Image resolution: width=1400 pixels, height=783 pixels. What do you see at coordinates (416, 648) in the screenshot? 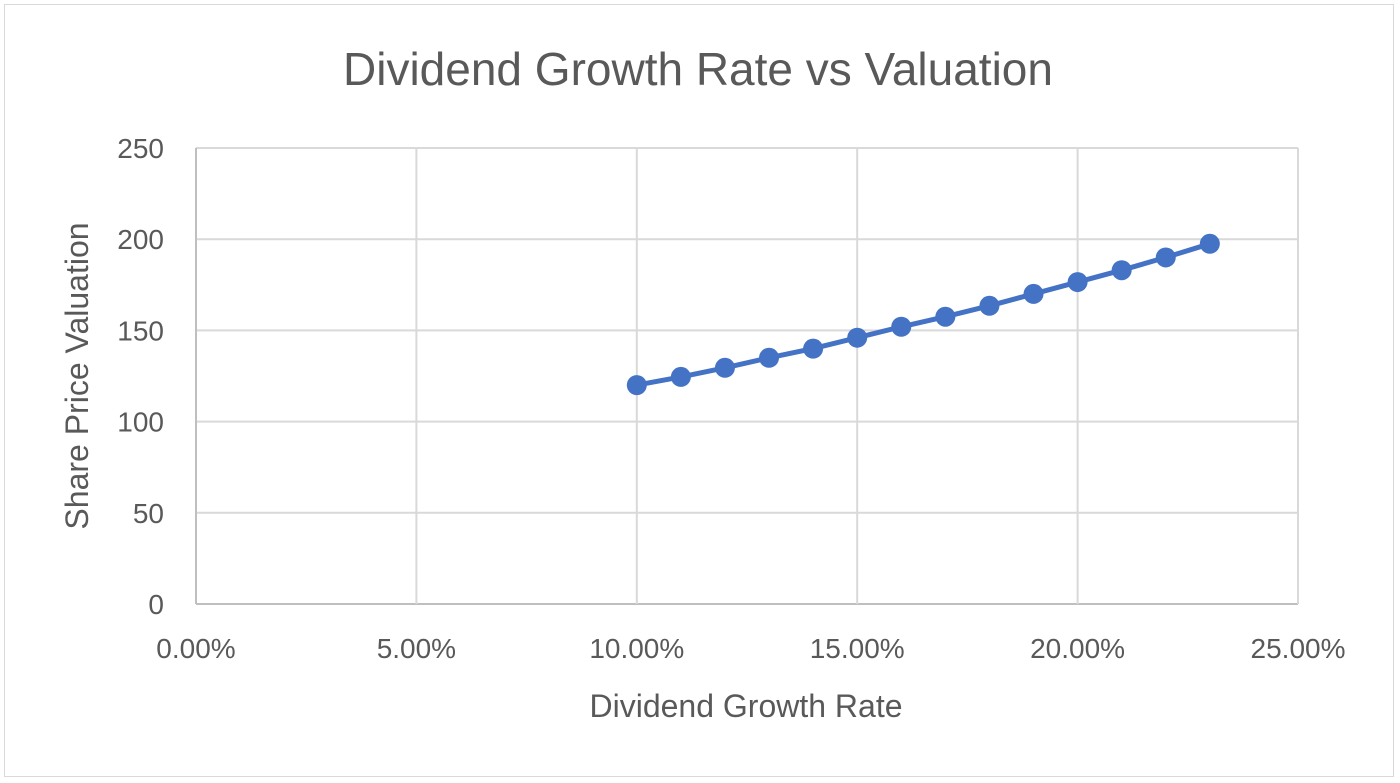
I see `x-tick-label: 5.00%` at bounding box center [416, 648].